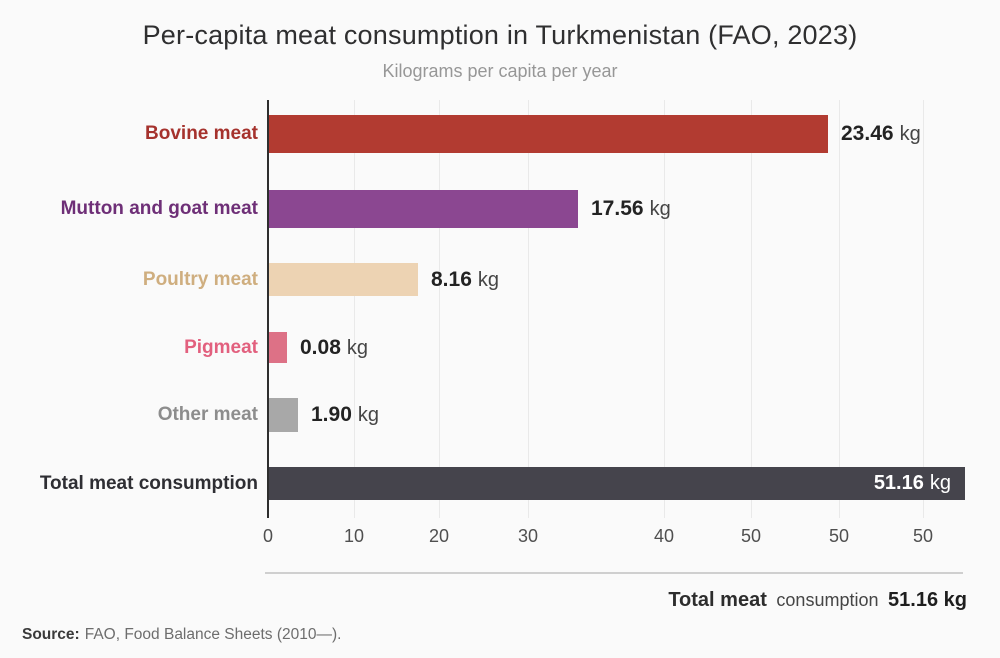  Describe the element at coordinates (717, 600) in the screenshot. I see `footer-total-label-strong: Total meat` at that location.